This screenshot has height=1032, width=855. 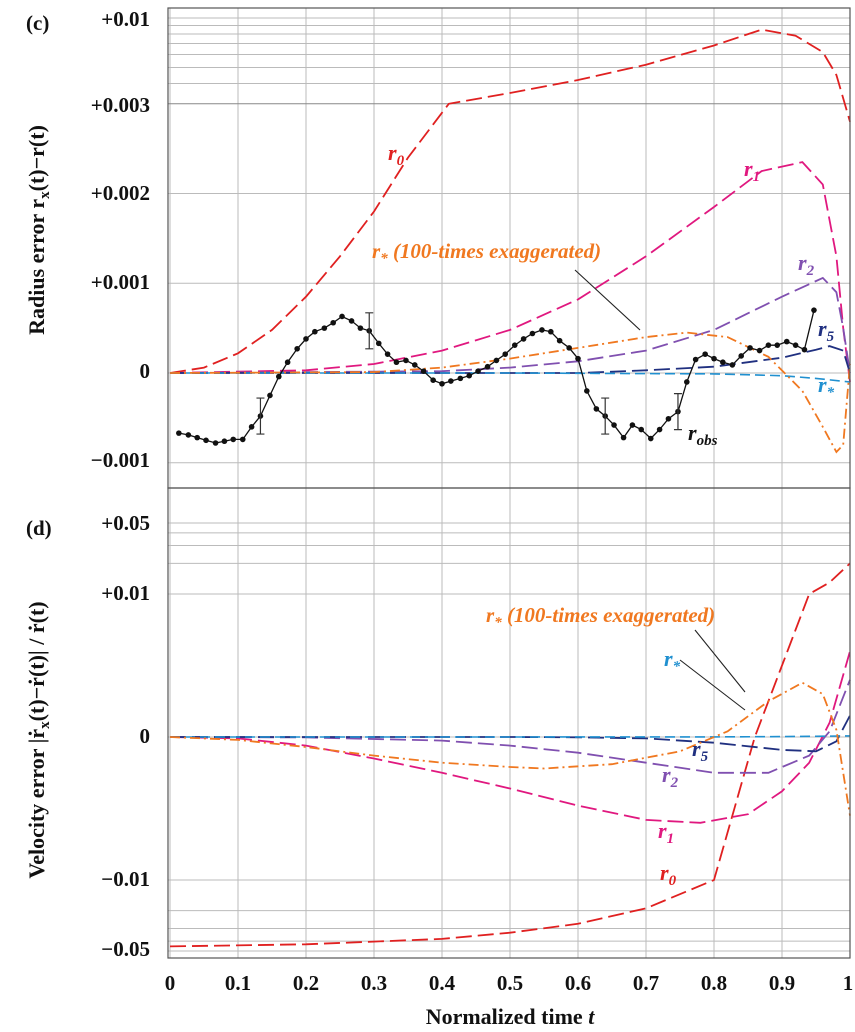 I want to click on panel-c-label: (c), so click(x=37, y=23).